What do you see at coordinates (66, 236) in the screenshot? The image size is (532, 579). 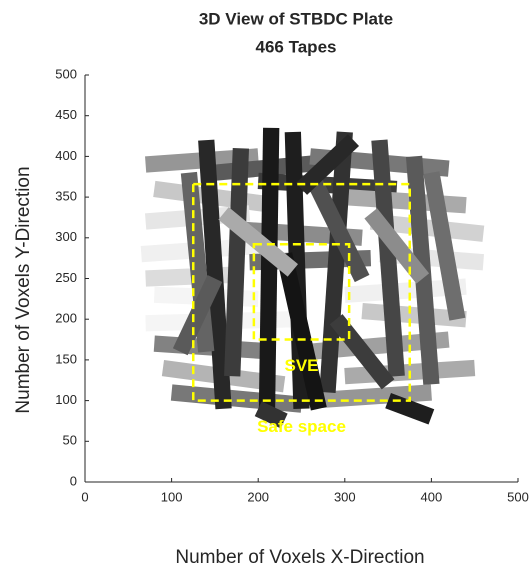 I see `y-tick-label: 300` at bounding box center [66, 236].